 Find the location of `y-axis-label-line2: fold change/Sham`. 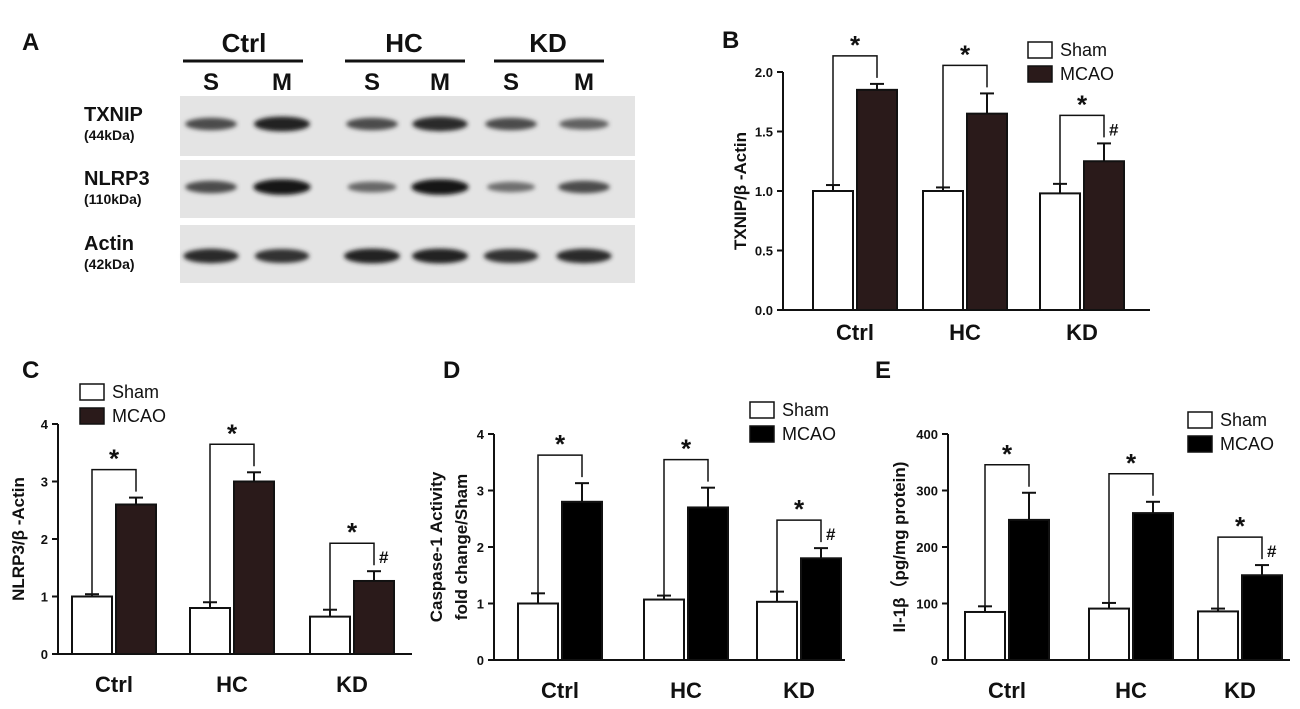

y-axis-label-line2: fold change/Sham is located at coordinates (461, 547).